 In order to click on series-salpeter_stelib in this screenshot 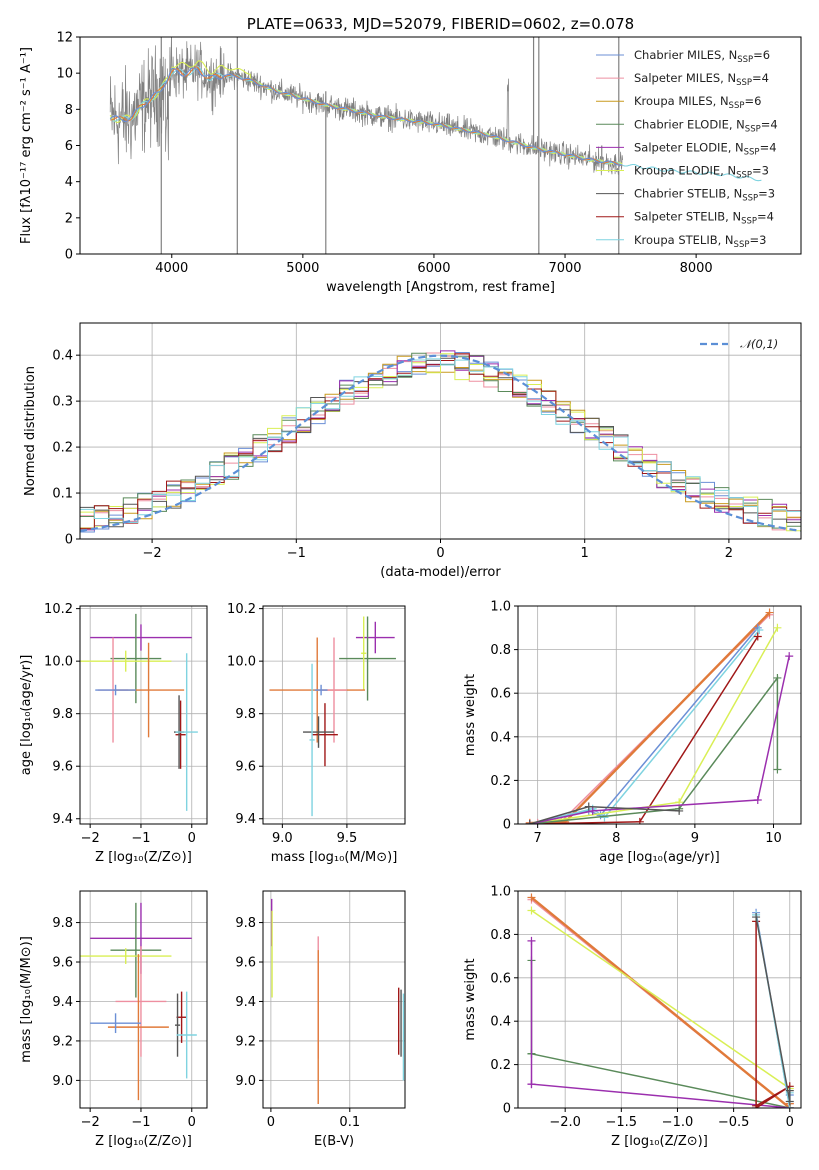, I will do `click(643, 728)`.